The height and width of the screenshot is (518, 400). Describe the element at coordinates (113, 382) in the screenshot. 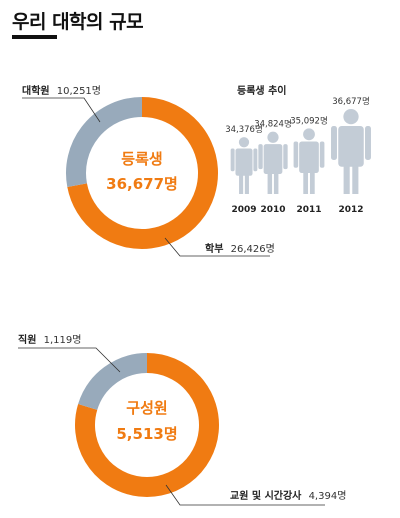

I see `staff-slice` at that location.